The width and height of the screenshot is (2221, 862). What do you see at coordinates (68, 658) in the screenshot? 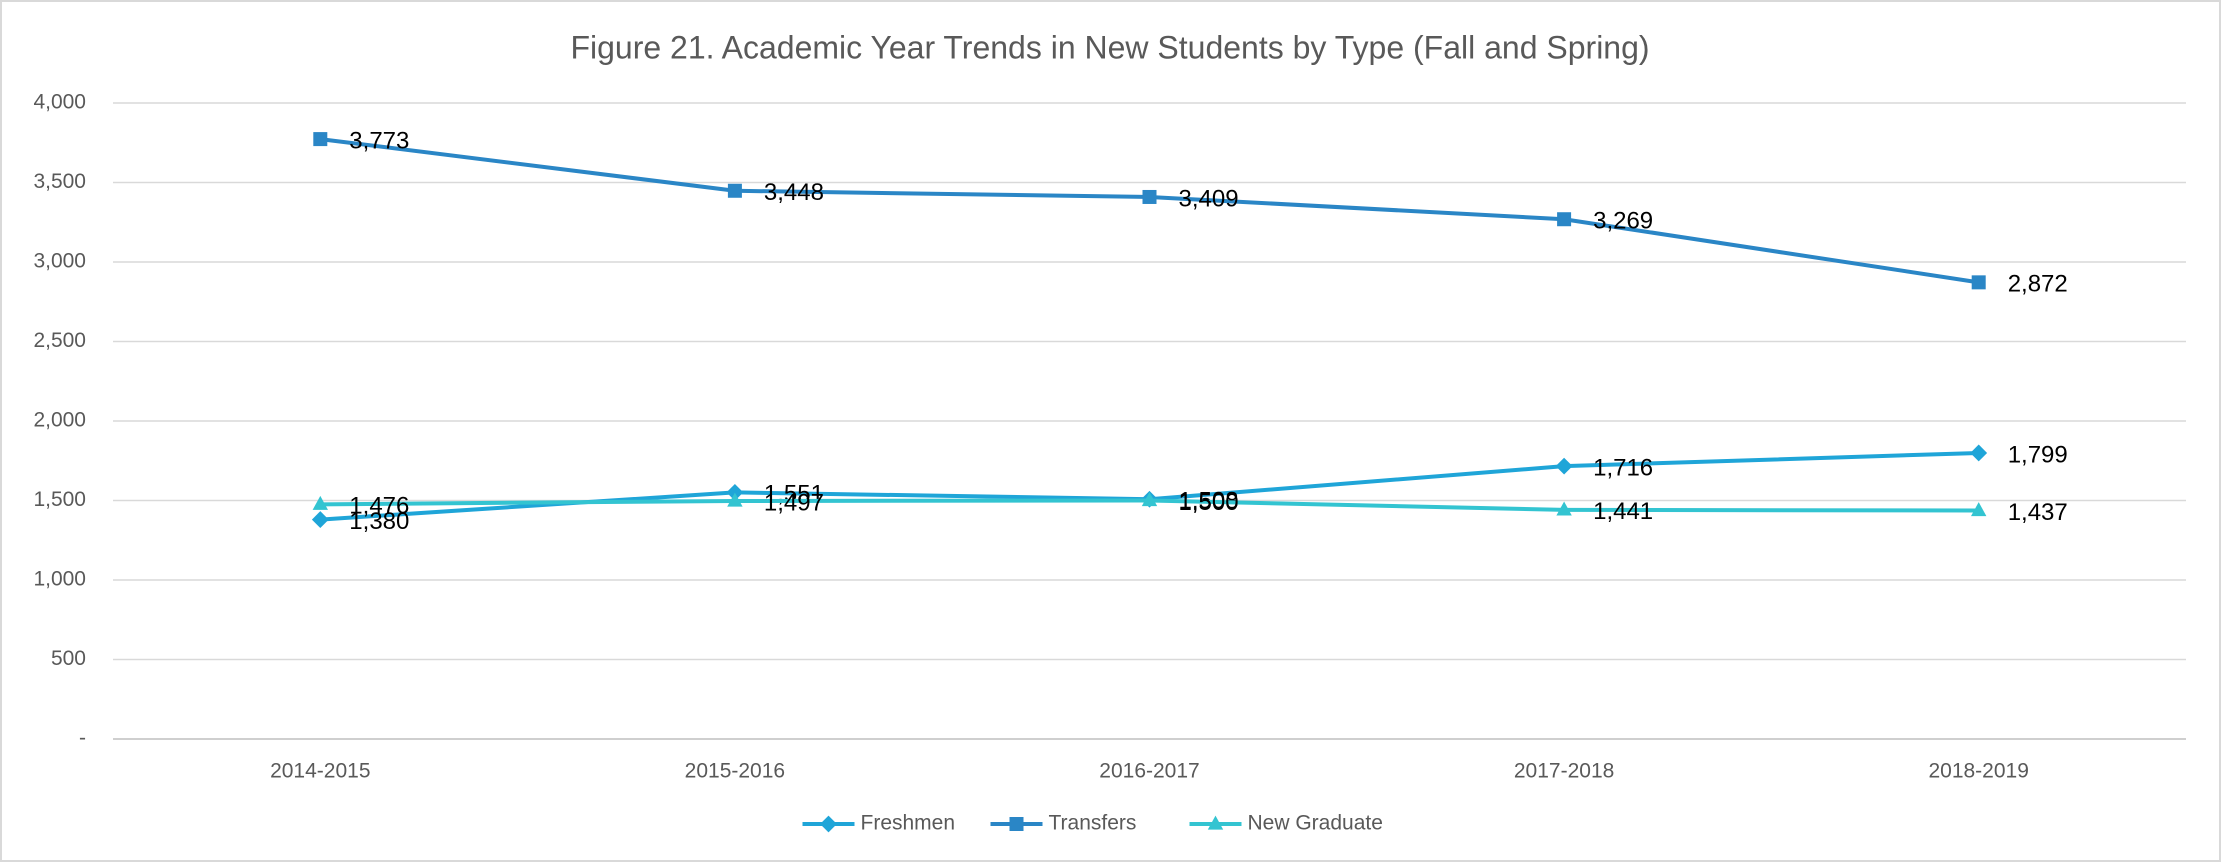
I see `y-tick-label: 500` at bounding box center [68, 658].